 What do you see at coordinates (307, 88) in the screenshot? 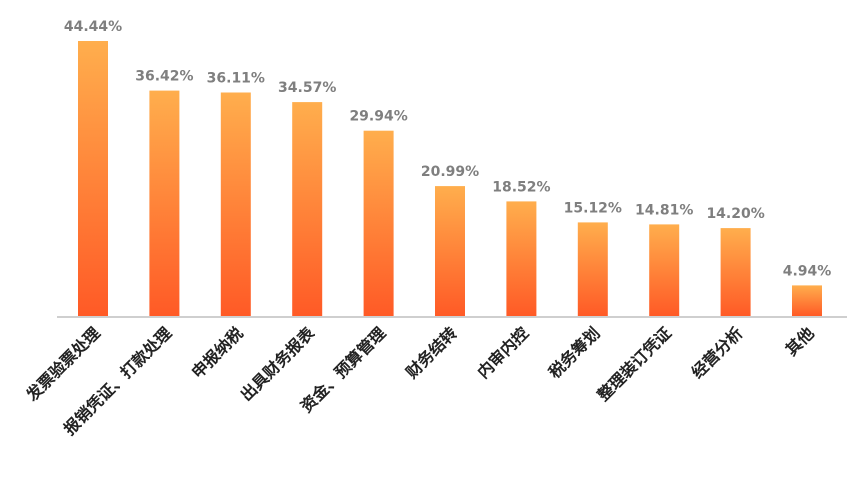
I see `value-label-4: 34.57%` at bounding box center [307, 88].